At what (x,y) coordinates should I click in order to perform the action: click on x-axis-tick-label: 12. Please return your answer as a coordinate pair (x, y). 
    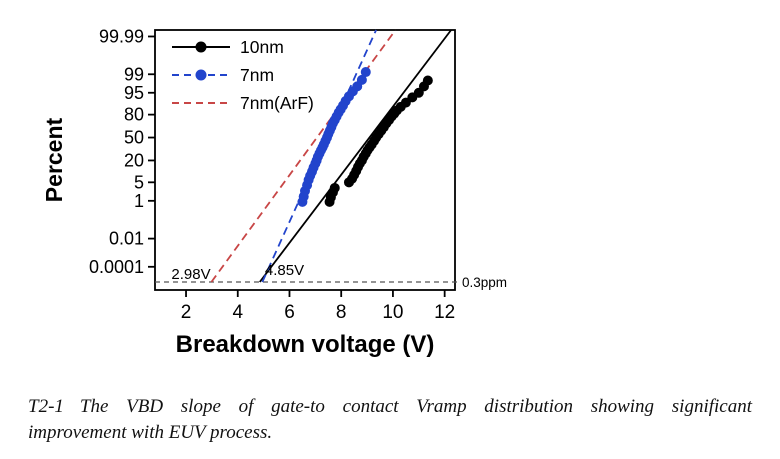
    Looking at the image, I should click on (444, 312).